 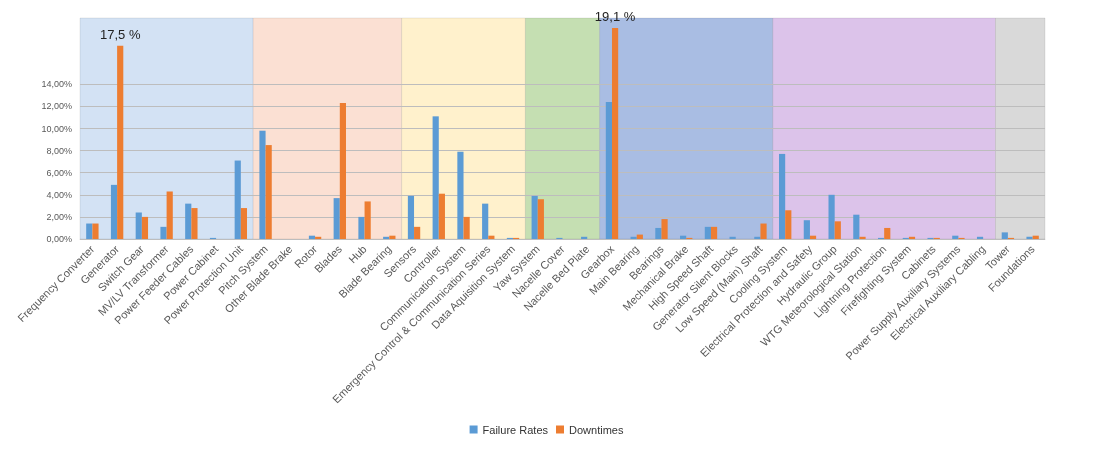 I want to click on y-tick-label: 8,00%, so click(x=59, y=150).